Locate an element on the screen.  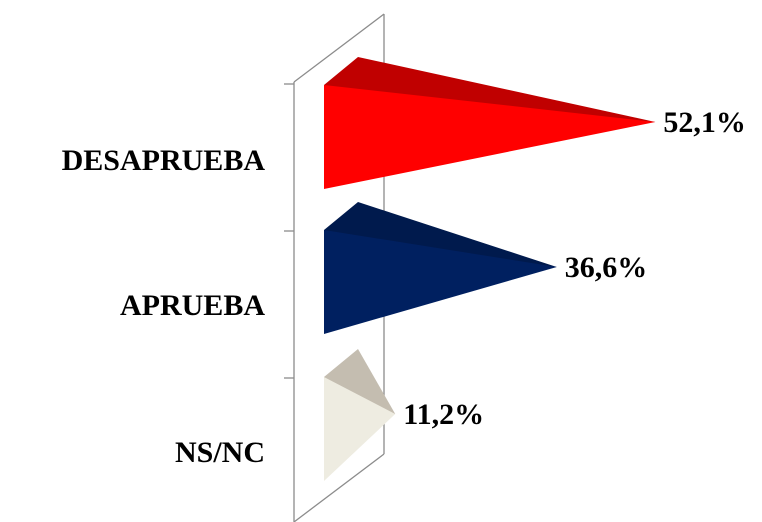
cone-bar-ns-nc is located at coordinates (360, 429).